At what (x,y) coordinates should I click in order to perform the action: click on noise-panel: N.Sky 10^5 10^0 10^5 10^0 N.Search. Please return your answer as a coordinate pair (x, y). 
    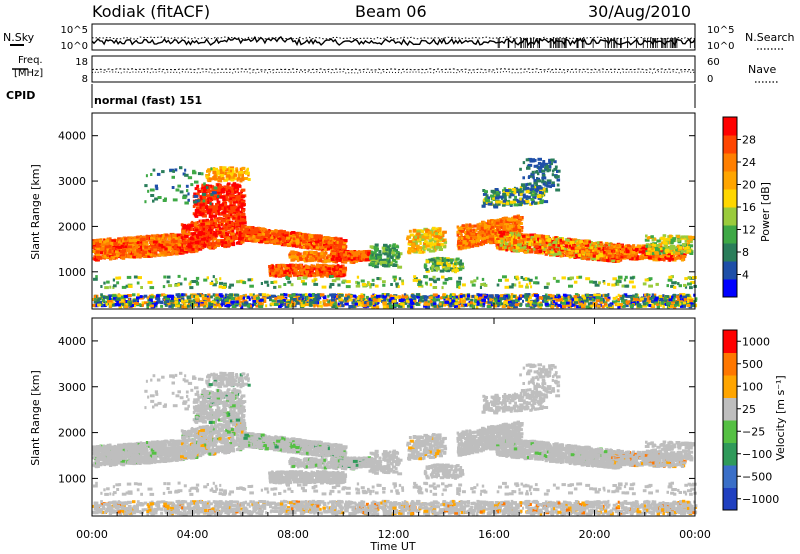
    Looking at the image, I should click on (399, 37).